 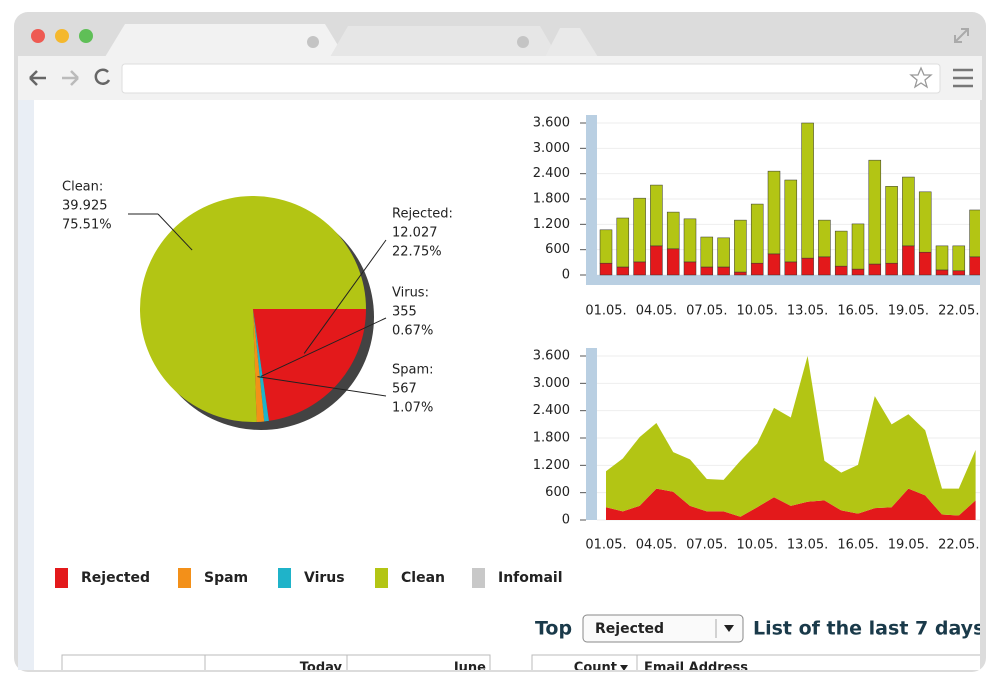 I want to click on x-tick-label: 10.05., so click(x=757, y=545).